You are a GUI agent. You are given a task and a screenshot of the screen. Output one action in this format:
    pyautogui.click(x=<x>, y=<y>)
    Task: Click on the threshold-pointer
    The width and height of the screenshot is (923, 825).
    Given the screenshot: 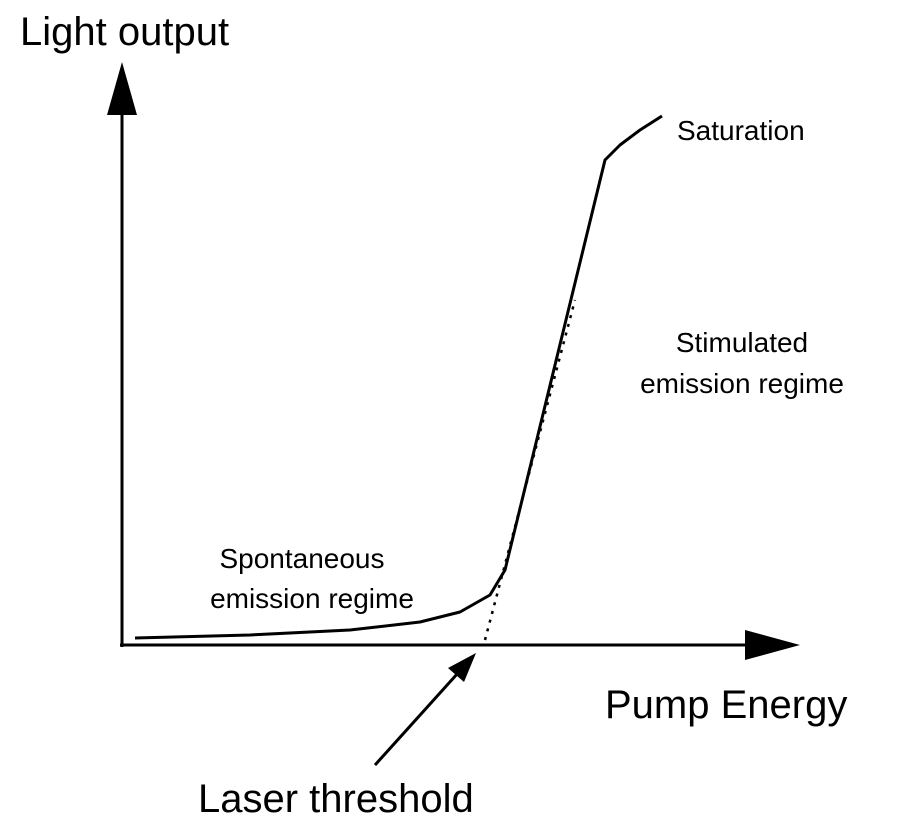 What is the action you would take?
    pyautogui.click(x=416, y=719)
    